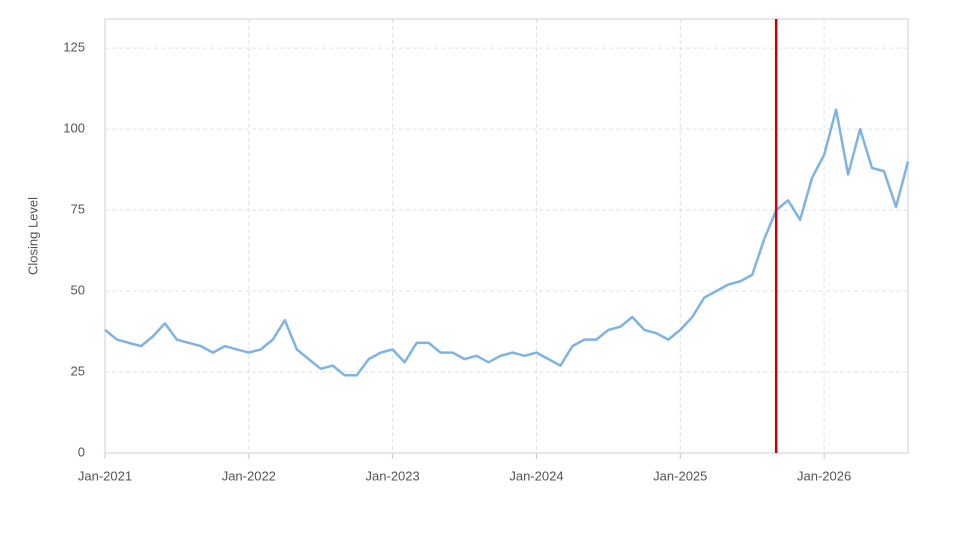 The height and width of the screenshot is (547, 974). Describe the element at coordinates (78, 289) in the screenshot. I see `y-tick-label: 50` at that location.